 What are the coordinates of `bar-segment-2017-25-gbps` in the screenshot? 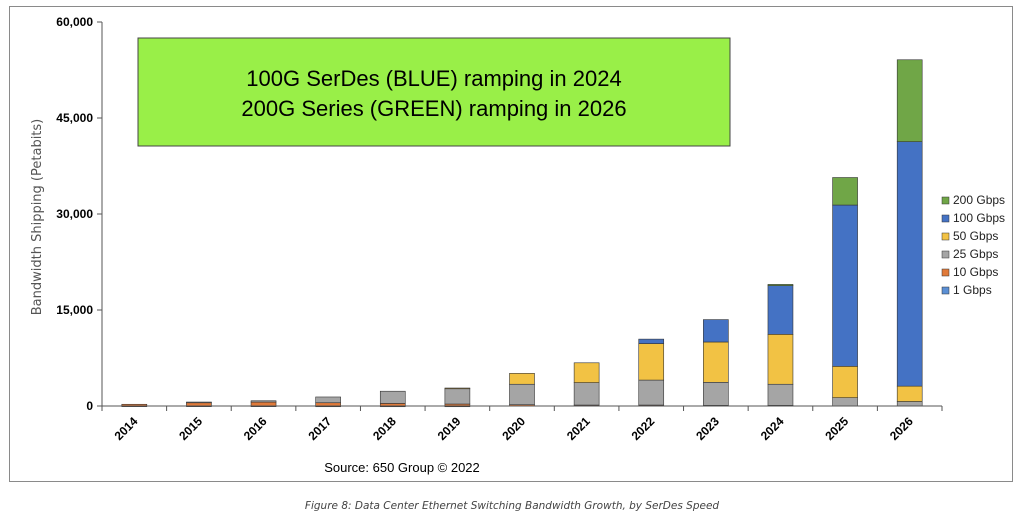 It's located at (328, 400).